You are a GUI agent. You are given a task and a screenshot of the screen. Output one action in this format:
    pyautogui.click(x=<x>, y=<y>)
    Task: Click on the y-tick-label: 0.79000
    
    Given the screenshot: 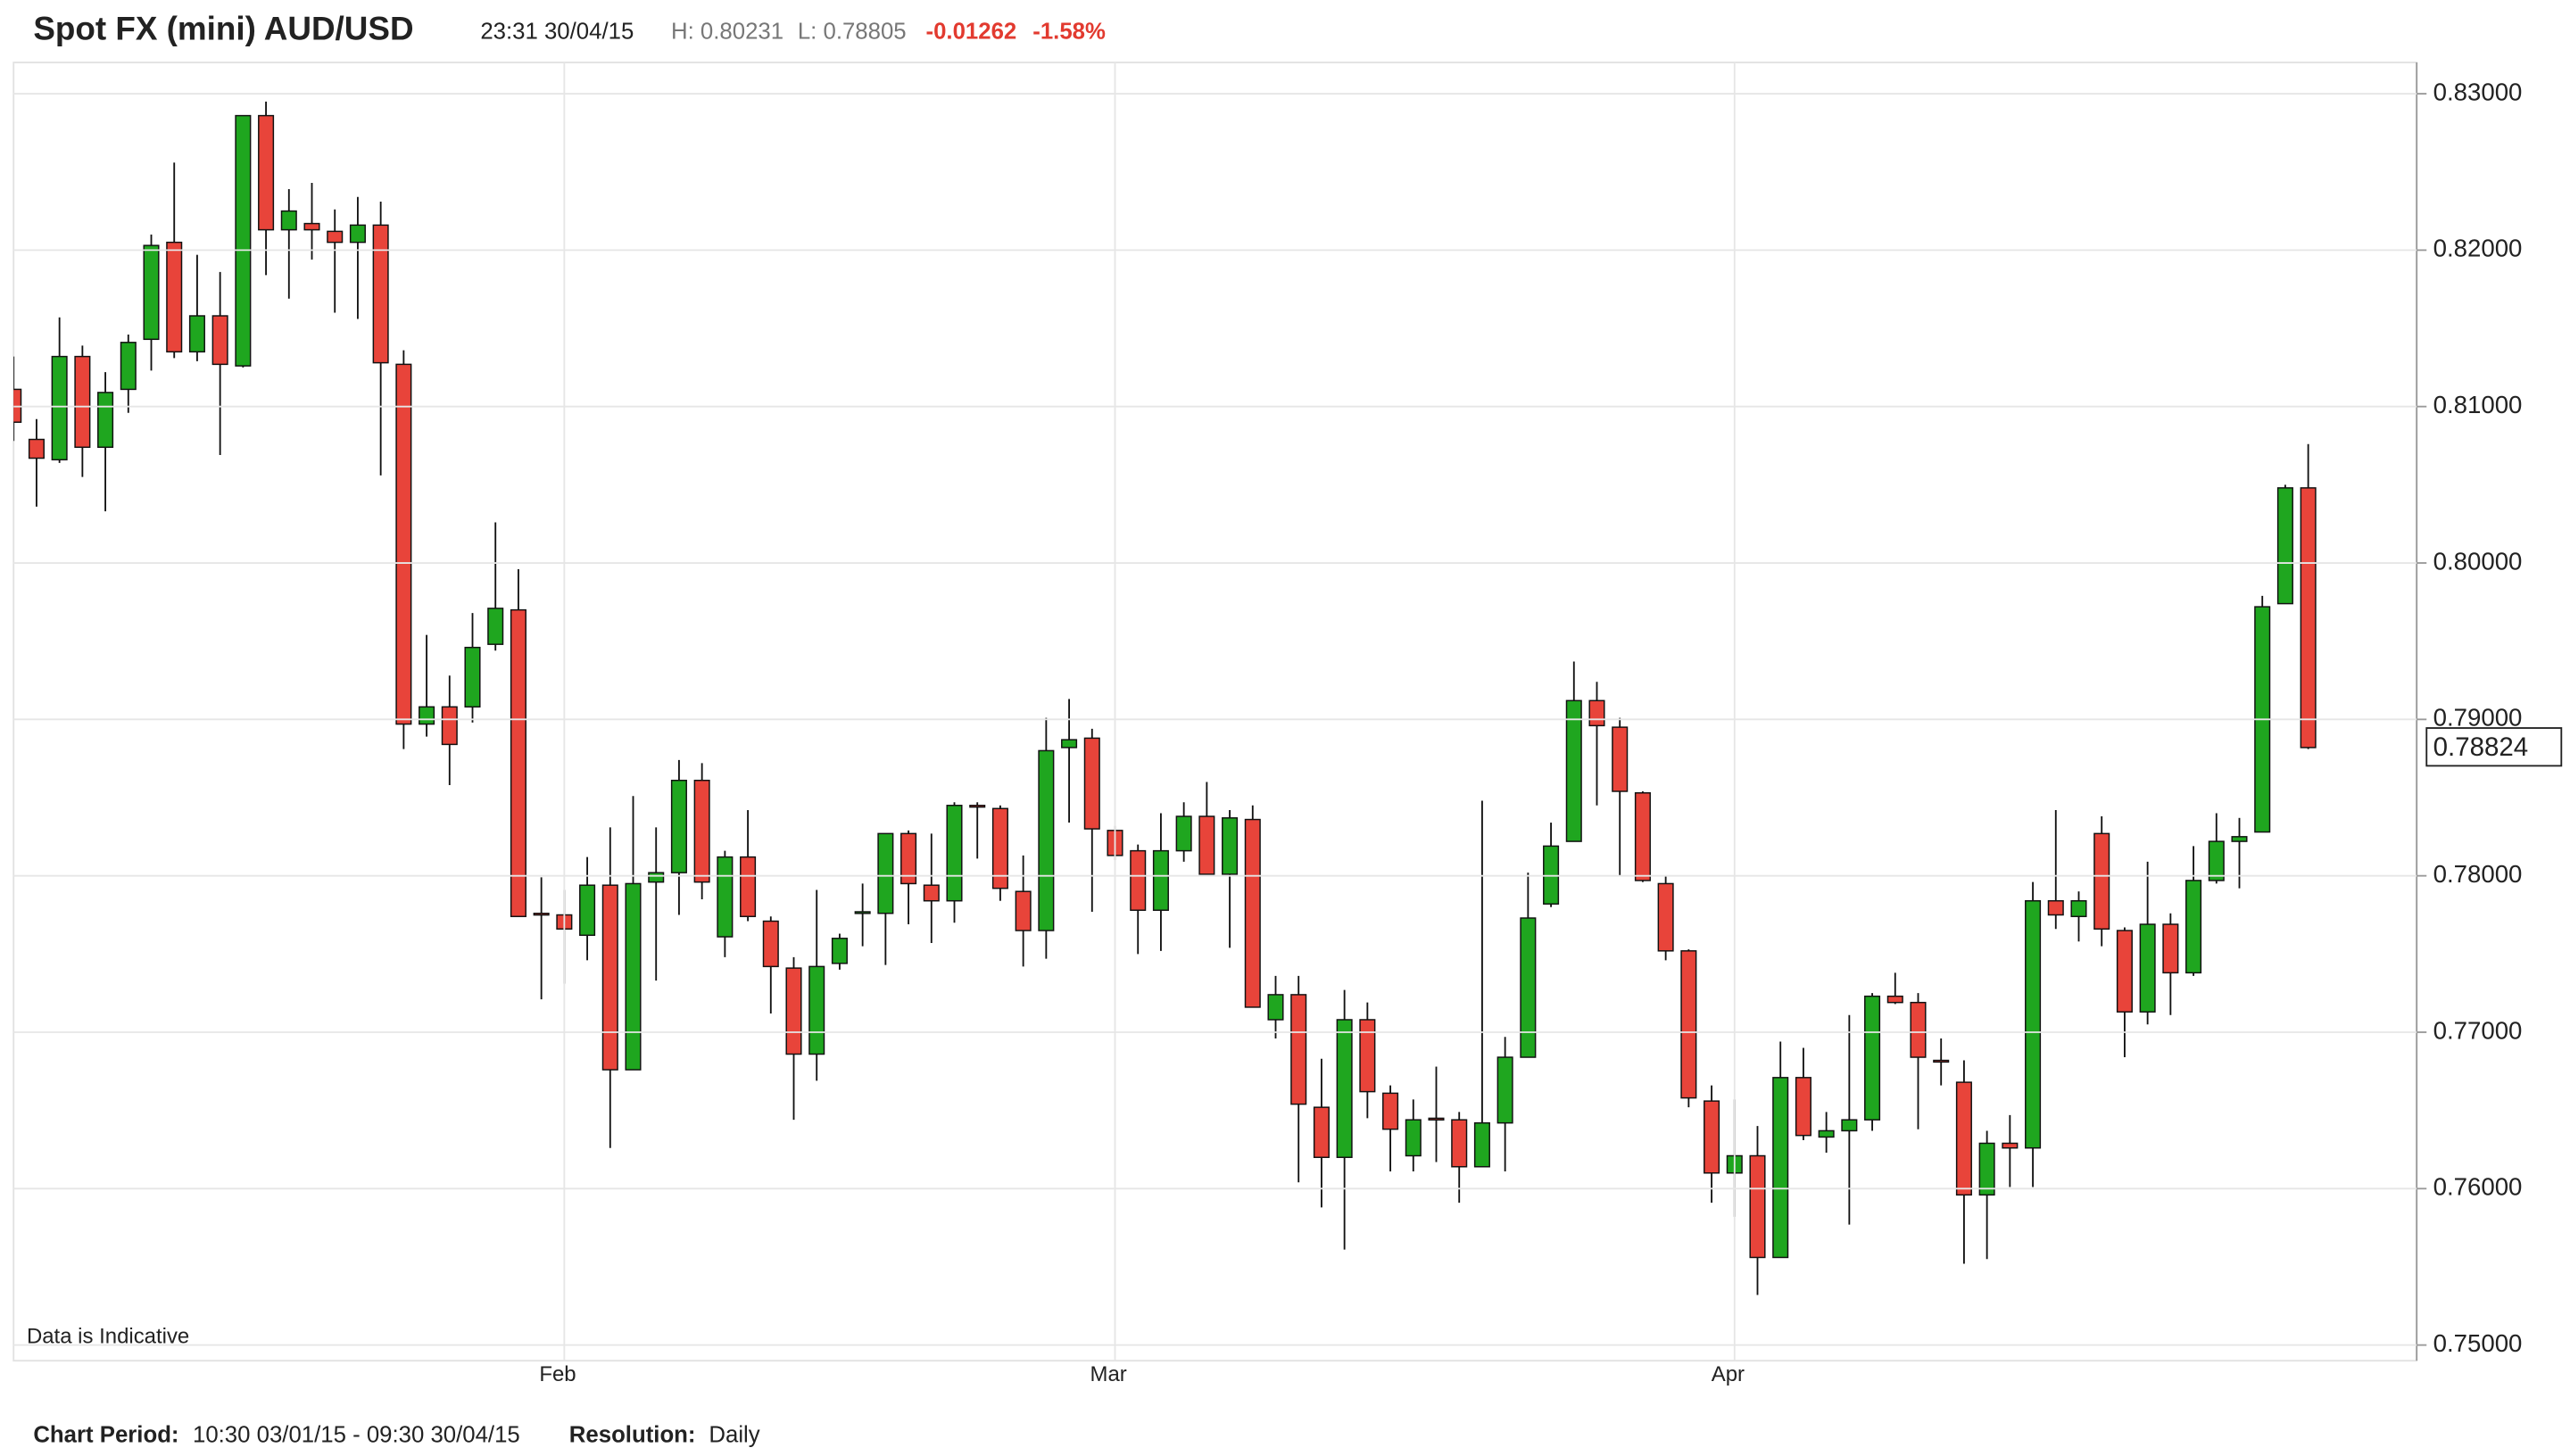 What is the action you would take?
    pyautogui.click(x=2478, y=718)
    